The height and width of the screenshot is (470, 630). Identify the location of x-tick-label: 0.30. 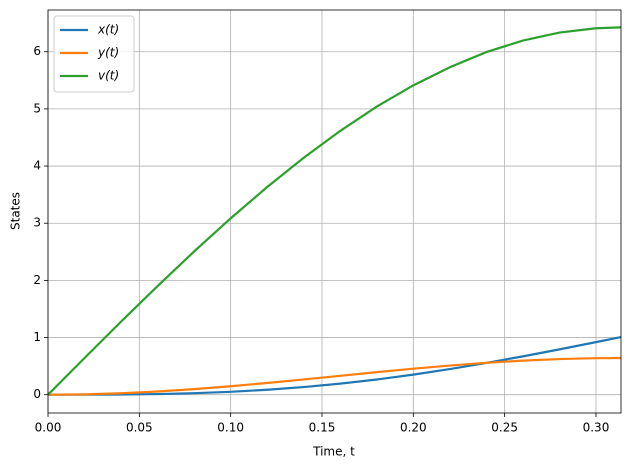
(596, 428).